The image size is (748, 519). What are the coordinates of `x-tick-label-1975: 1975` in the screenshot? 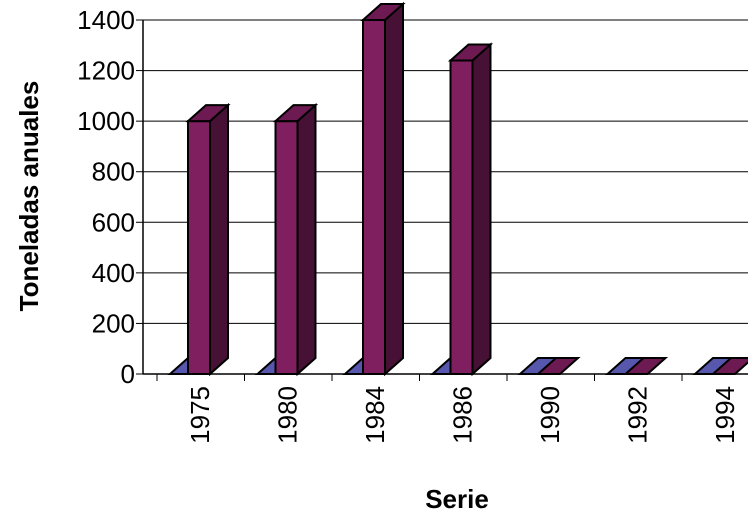 It's located at (200, 415).